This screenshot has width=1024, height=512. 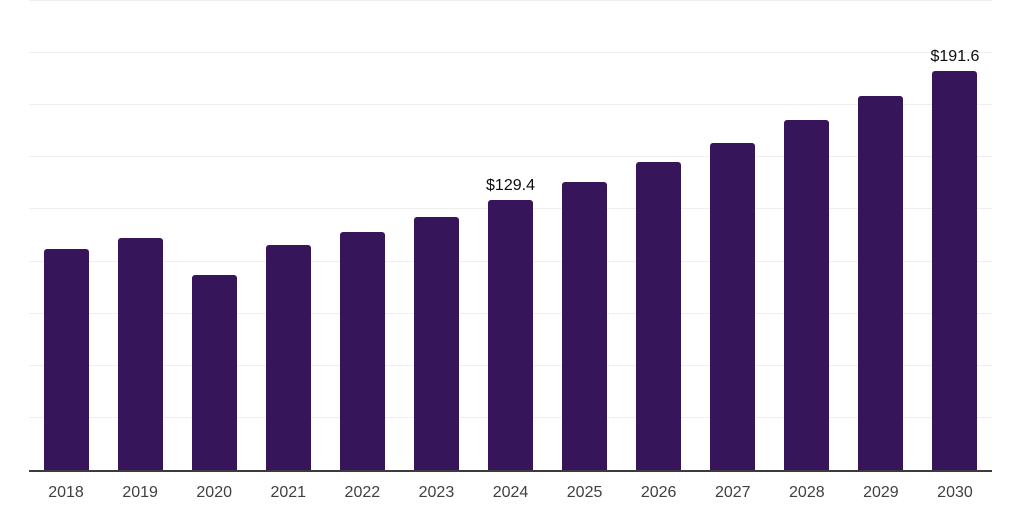 What do you see at coordinates (585, 326) in the screenshot?
I see `bar-2025` at bounding box center [585, 326].